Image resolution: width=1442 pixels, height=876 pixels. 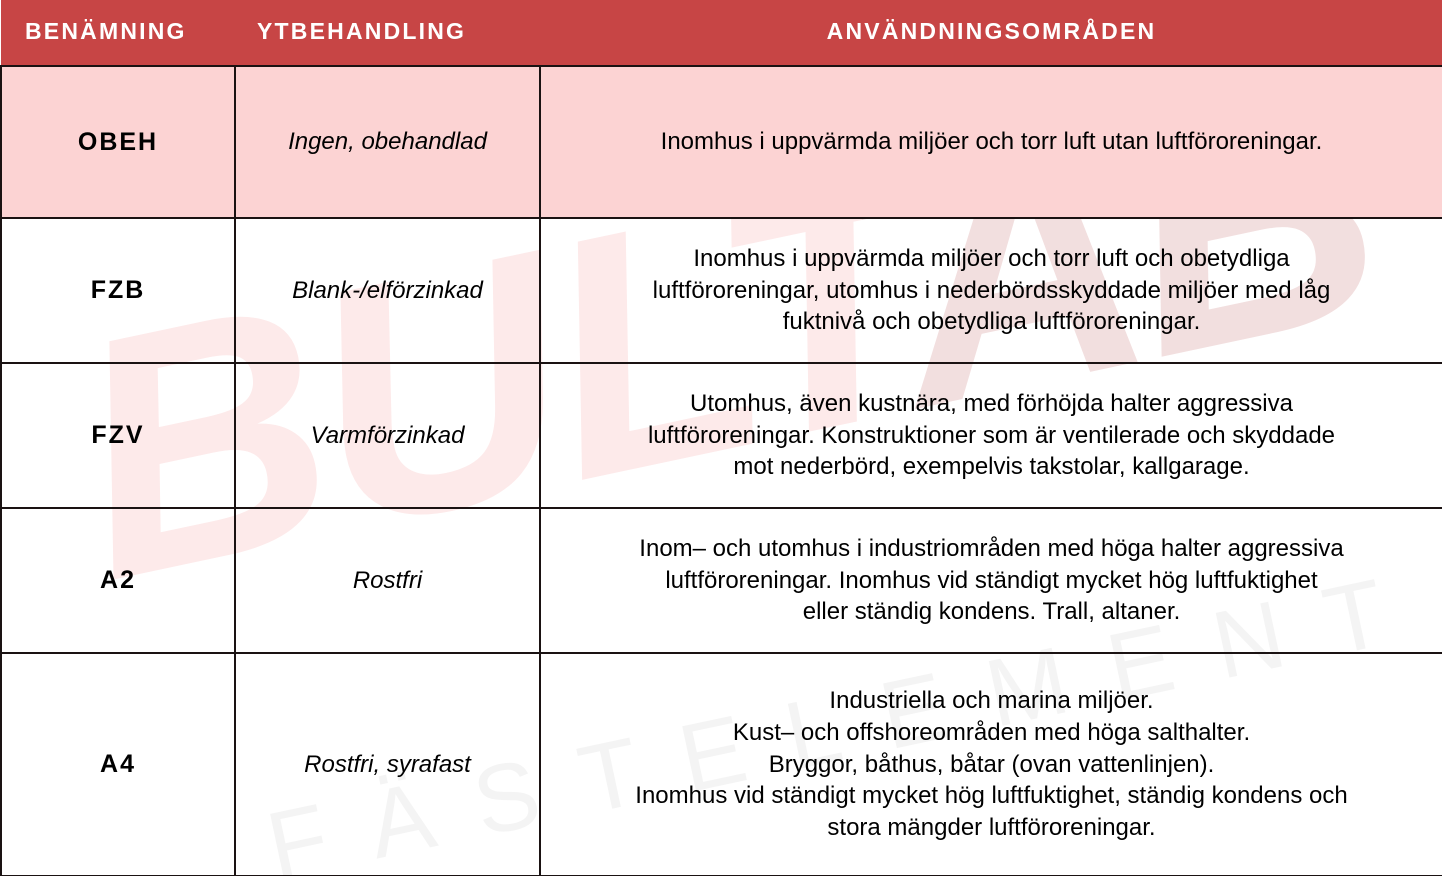 What do you see at coordinates (118, 33) in the screenshot?
I see `column-header-benamning: BENÄMNING` at bounding box center [118, 33].